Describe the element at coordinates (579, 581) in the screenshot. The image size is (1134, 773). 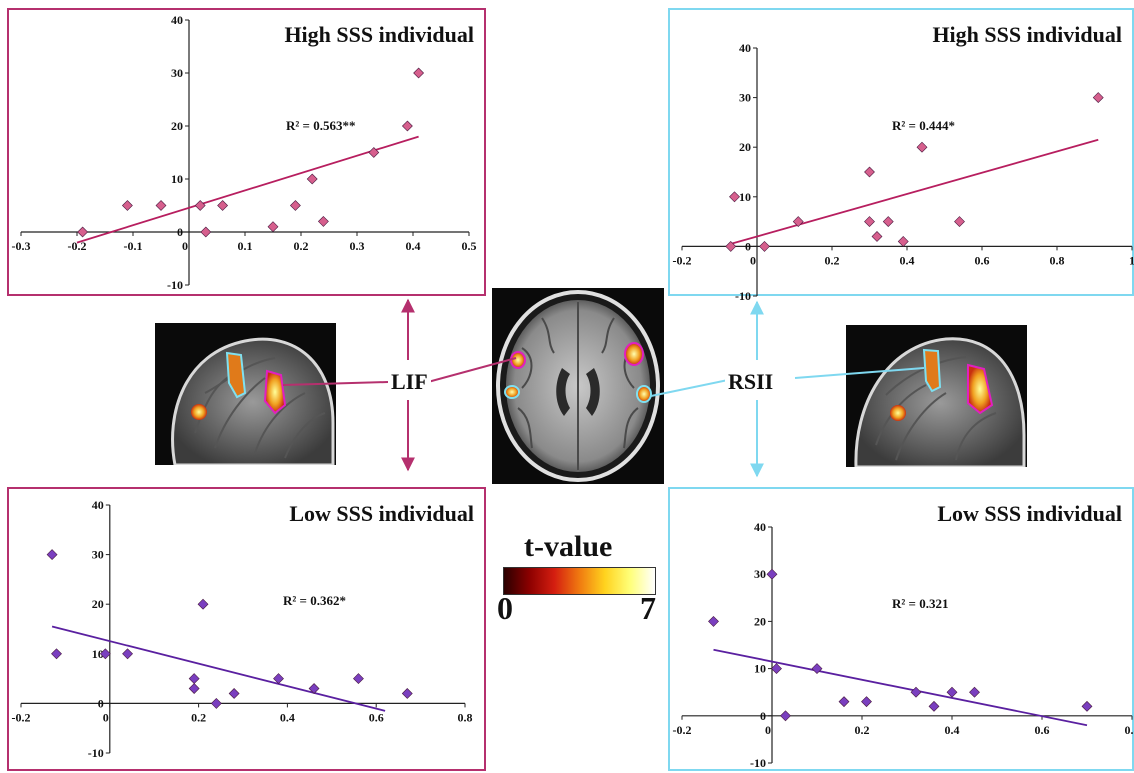
I see `colorbar` at that location.